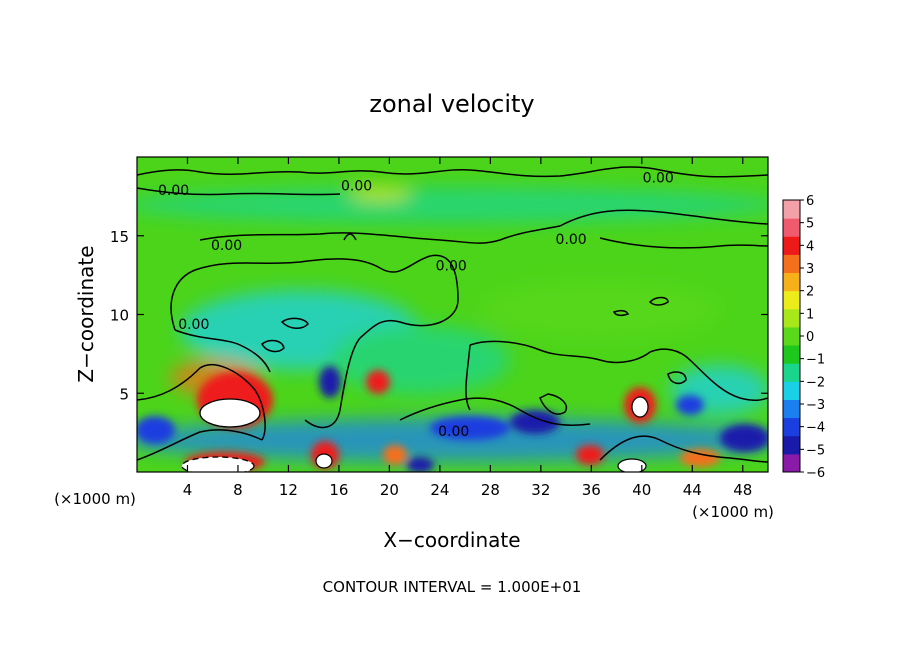 The height and width of the screenshot is (654, 904). What do you see at coordinates (439, 490) in the screenshot?
I see `x-tick-label: 24` at bounding box center [439, 490].